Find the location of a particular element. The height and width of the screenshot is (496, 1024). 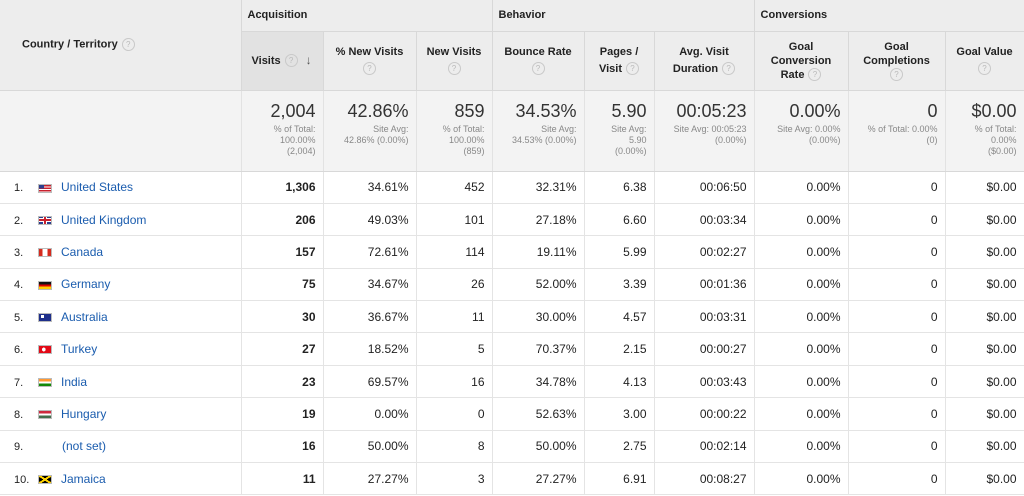

flag-in-icon is located at coordinates (45, 382).